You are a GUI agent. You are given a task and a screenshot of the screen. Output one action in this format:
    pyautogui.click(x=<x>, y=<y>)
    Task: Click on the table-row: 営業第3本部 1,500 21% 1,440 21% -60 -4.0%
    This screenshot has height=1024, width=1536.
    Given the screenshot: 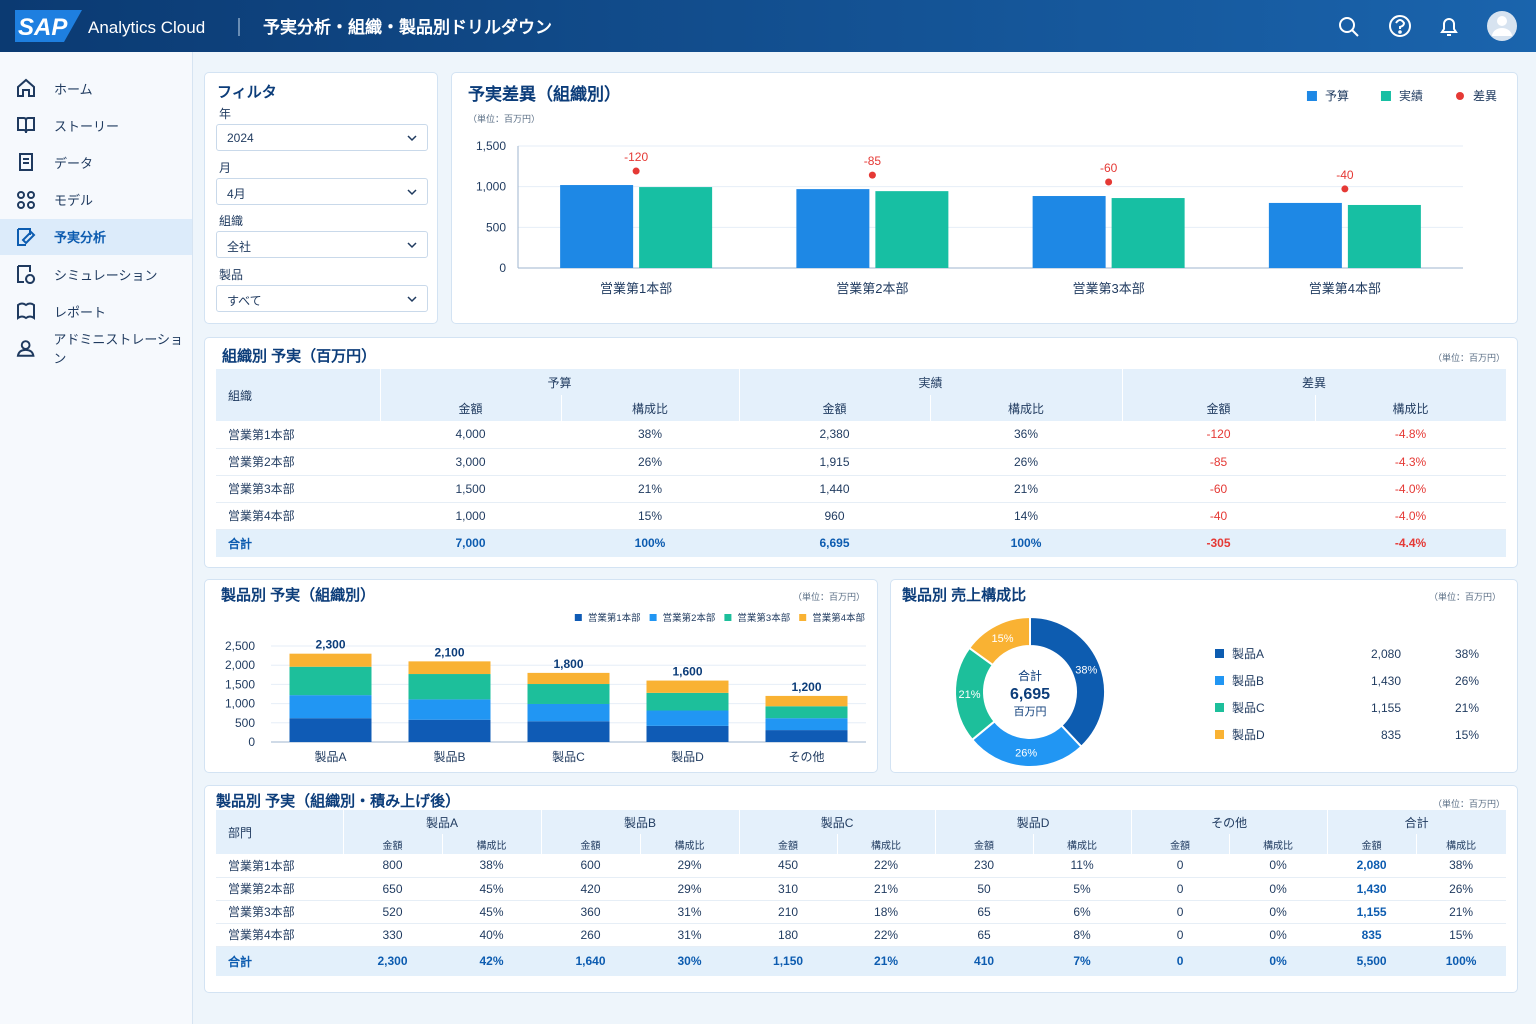 What is the action you would take?
    pyautogui.click(x=861, y=489)
    